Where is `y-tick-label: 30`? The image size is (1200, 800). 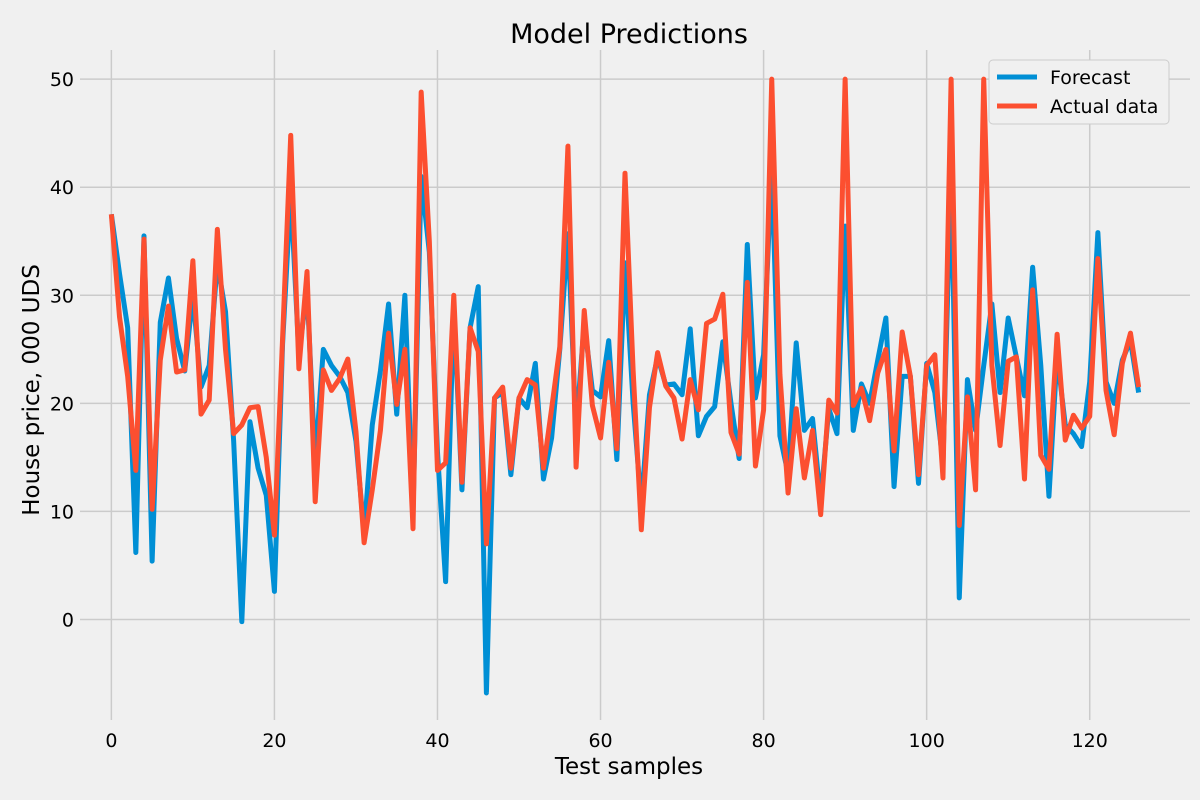 y-tick-label: 30 is located at coordinates (62, 296).